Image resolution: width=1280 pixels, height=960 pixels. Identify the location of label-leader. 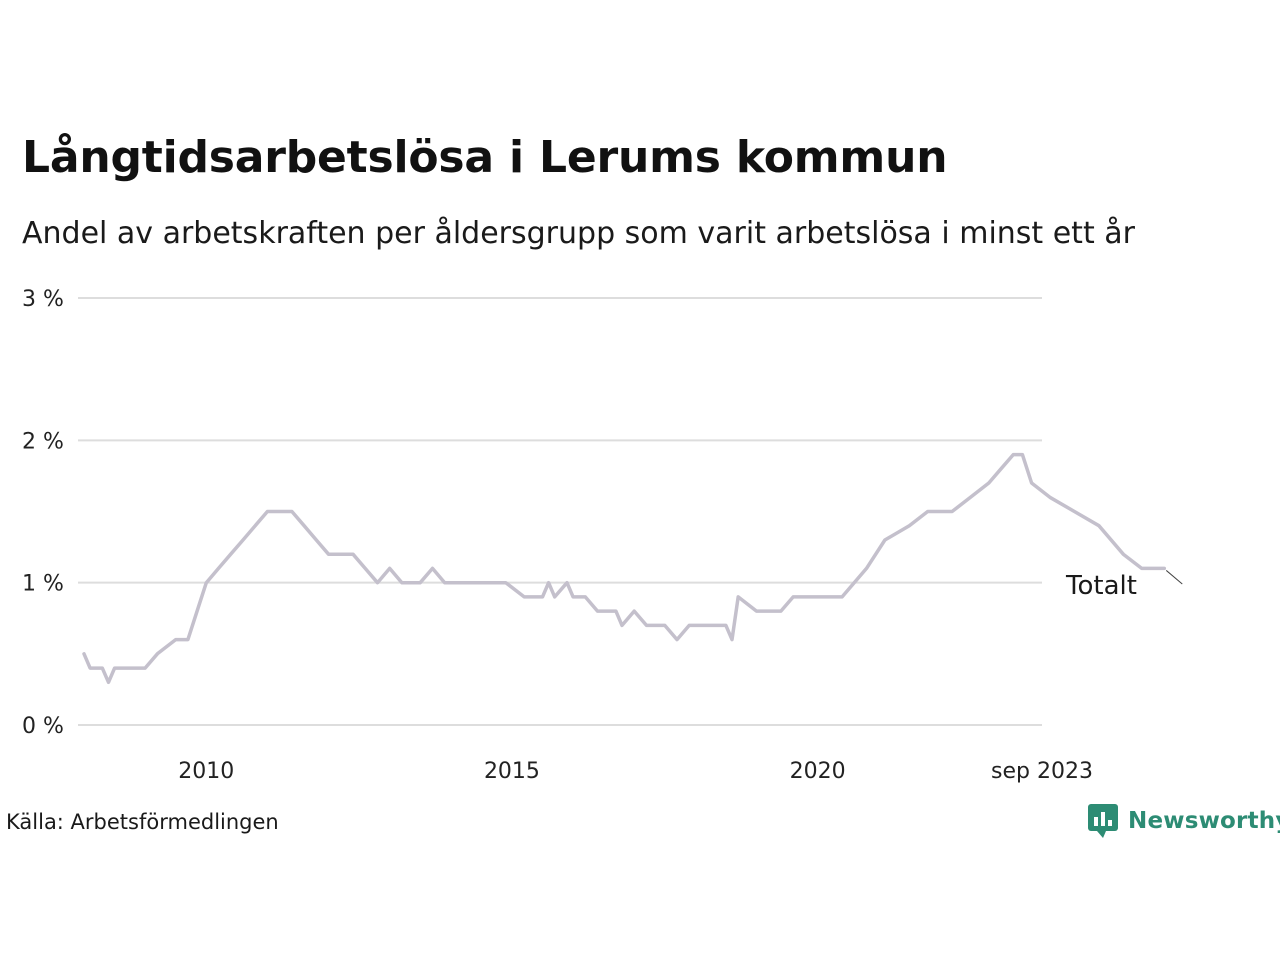
(1174, 577).